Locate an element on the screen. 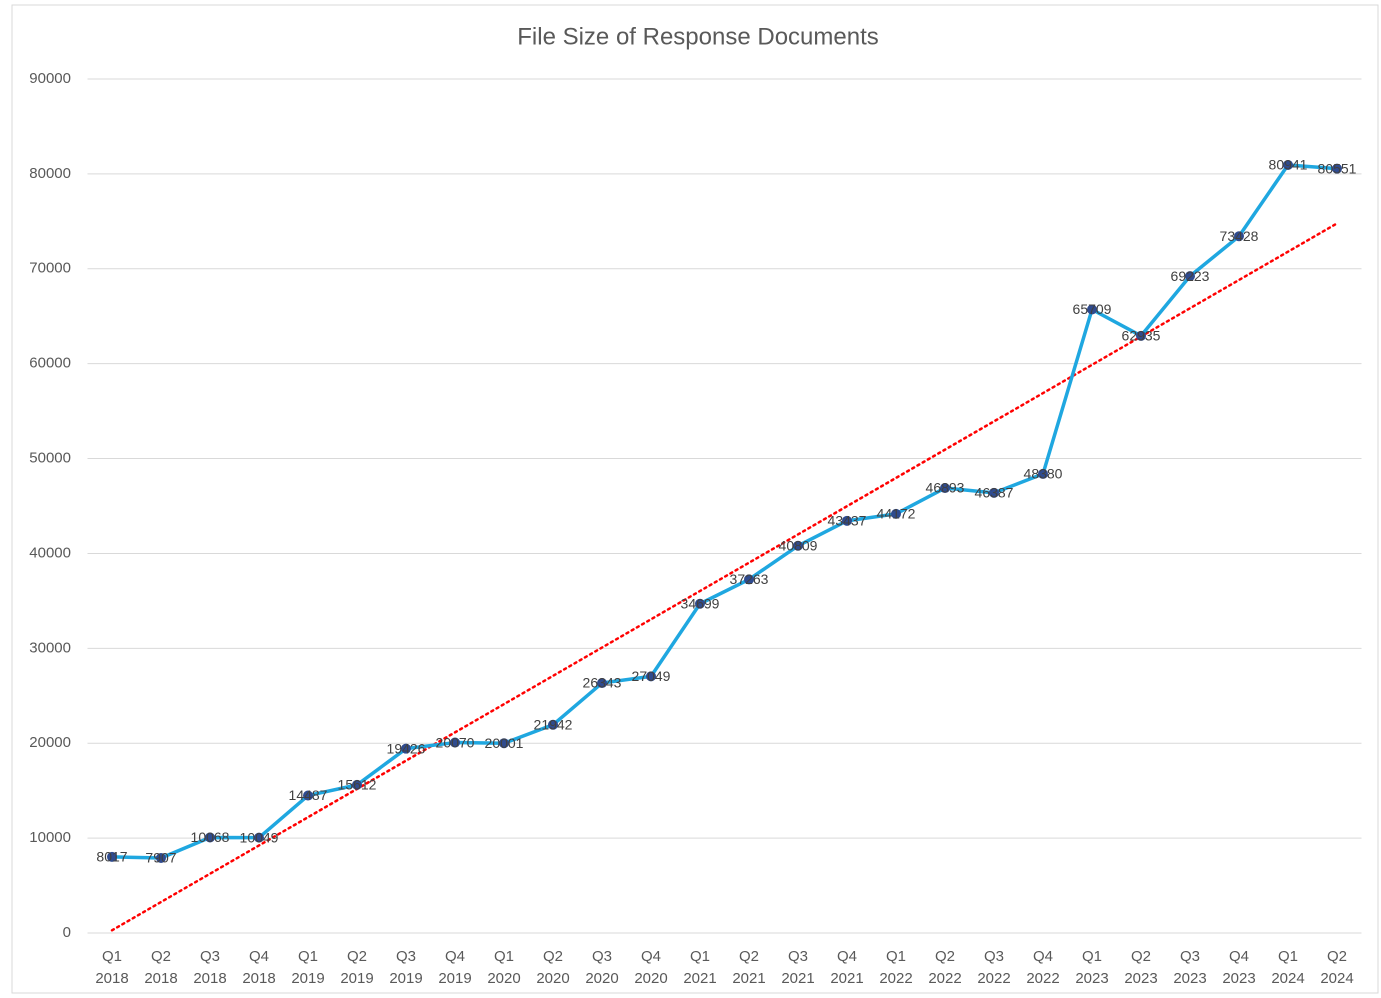  y-tick-label: 90000 is located at coordinates (50, 78).